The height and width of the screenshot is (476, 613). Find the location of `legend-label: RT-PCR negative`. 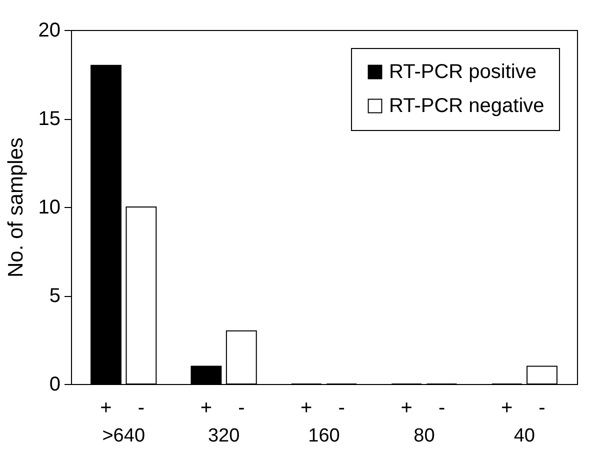

legend-label: RT-PCR negative is located at coordinates (466, 106).